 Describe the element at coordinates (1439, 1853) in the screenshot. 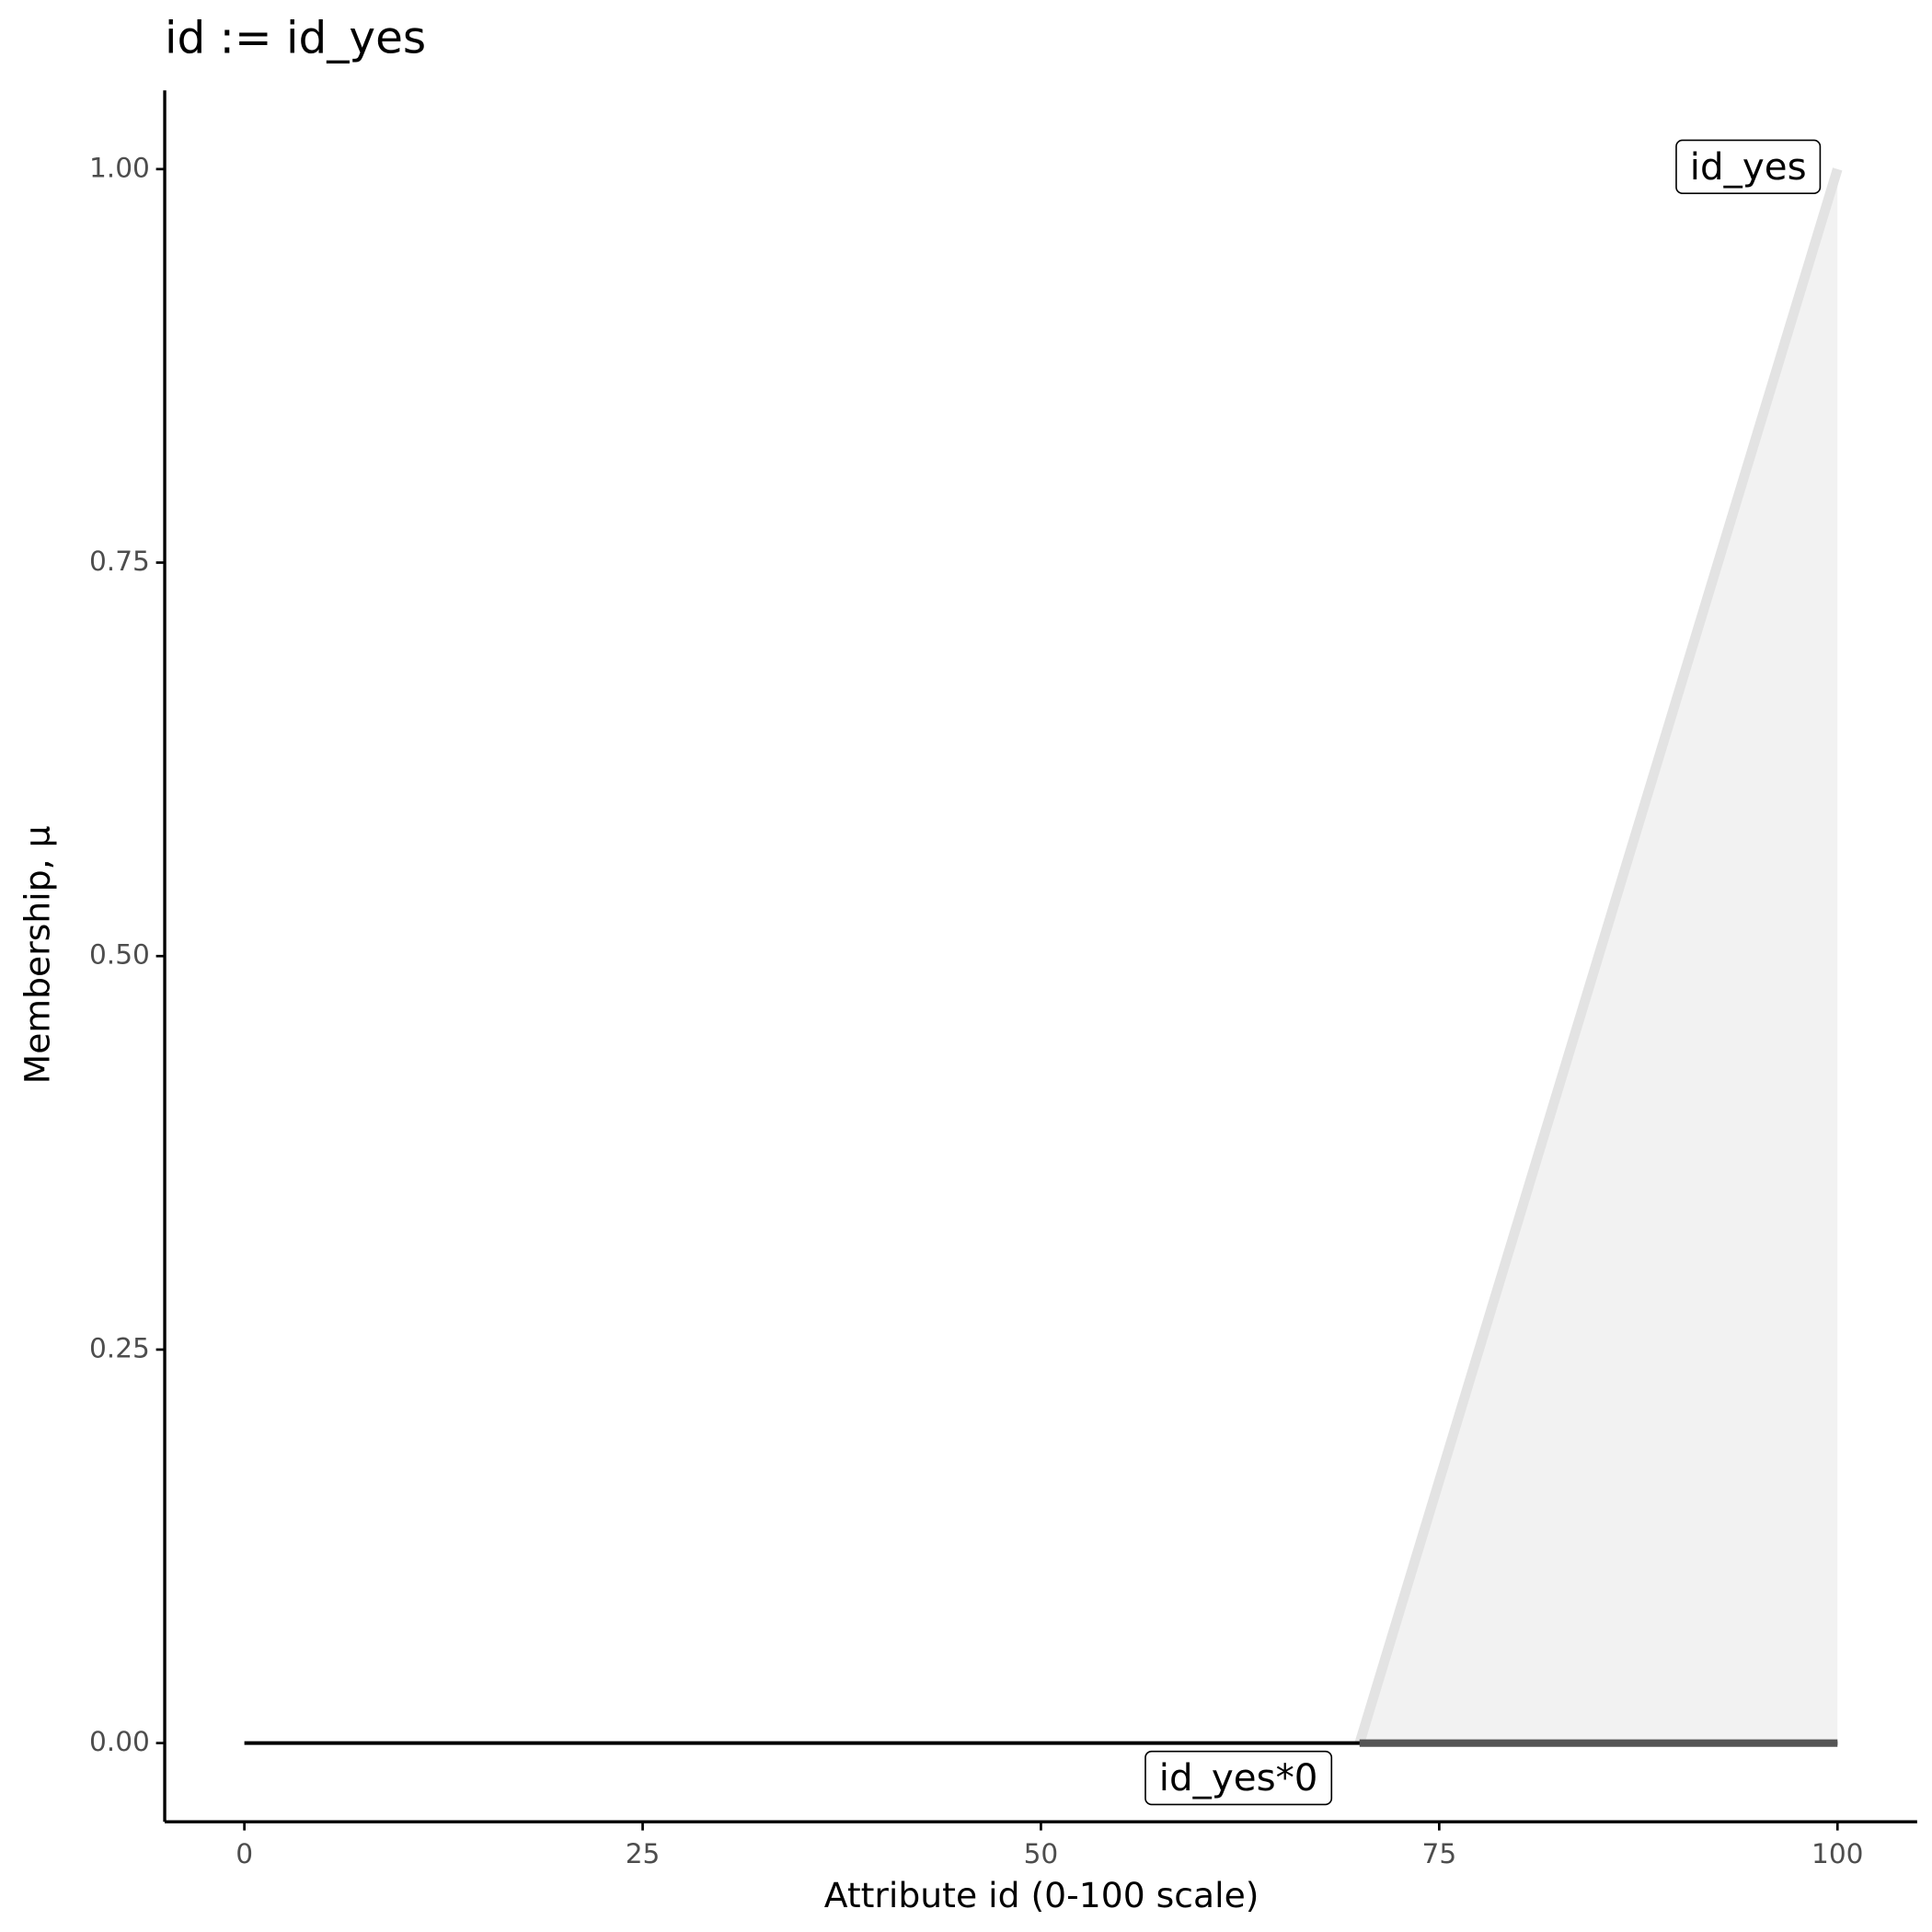

I see `x-tick-label: 75` at that location.